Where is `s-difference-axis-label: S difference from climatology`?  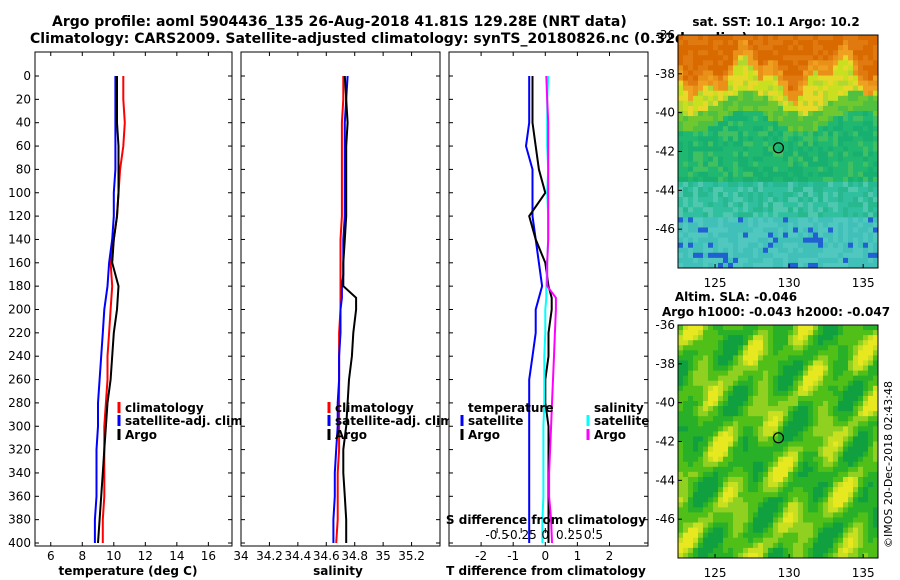 s-difference-axis-label: S difference from climatology is located at coordinates (546, 520).